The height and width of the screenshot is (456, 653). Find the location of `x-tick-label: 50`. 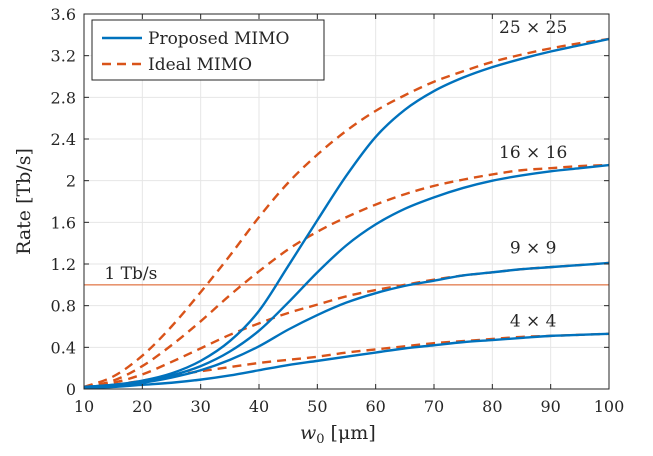

x-tick-label: 50 is located at coordinates (317, 406).